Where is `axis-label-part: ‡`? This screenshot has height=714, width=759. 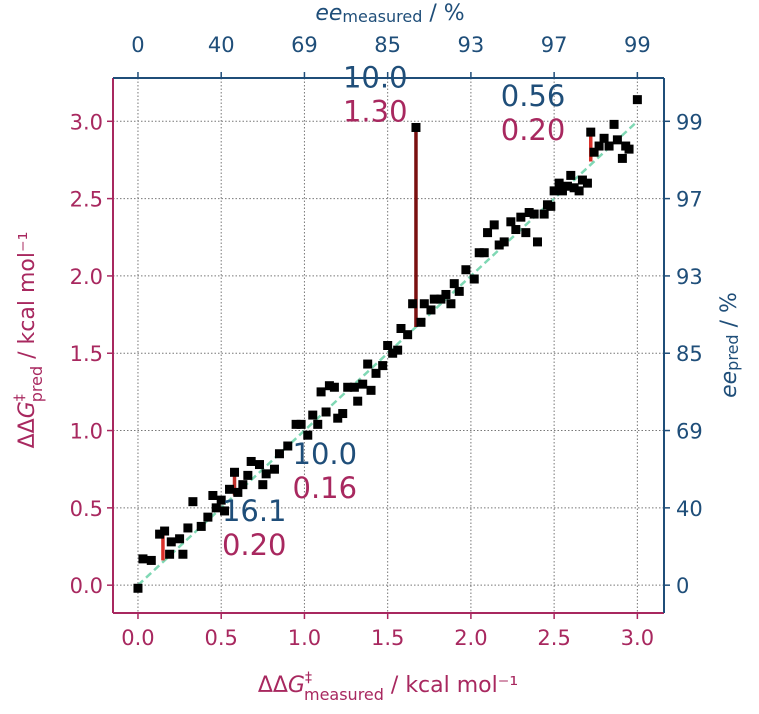
axis-label-part: ‡ is located at coordinates (20, 397).